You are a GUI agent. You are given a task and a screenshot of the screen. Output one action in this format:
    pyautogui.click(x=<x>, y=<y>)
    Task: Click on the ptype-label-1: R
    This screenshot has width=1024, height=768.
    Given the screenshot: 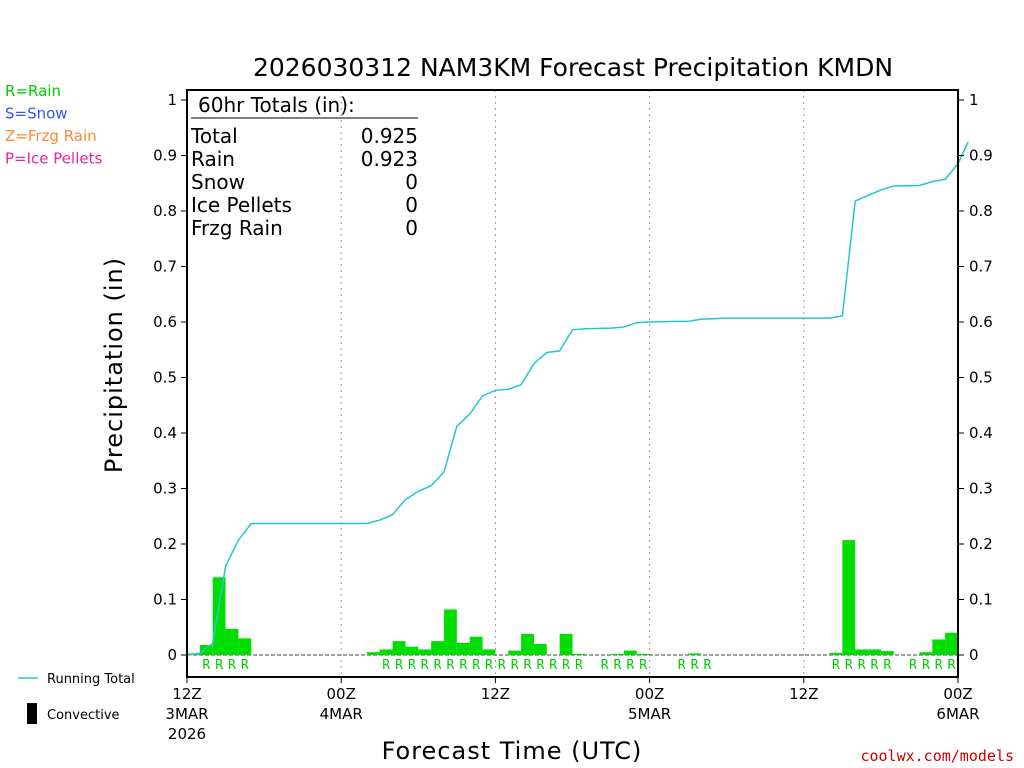 What is the action you would take?
    pyautogui.click(x=219, y=665)
    